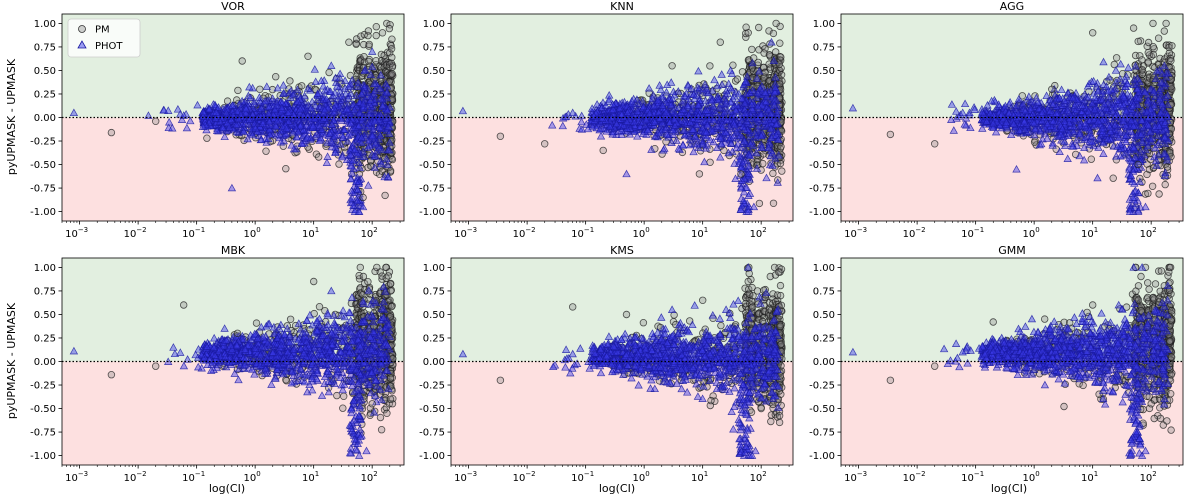  Describe the element at coordinates (109, 46) in the screenshot. I see `legend-phot-label: PHOT` at that location.